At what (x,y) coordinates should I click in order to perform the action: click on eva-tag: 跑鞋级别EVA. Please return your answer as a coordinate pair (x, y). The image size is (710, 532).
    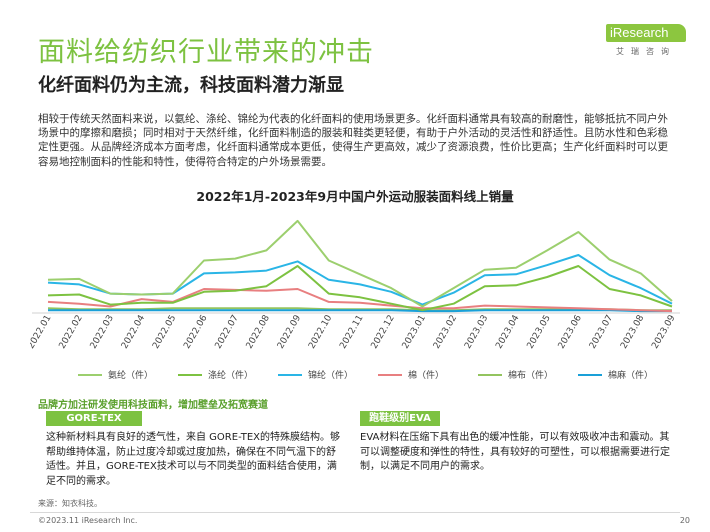
    Looking at the image, I should click on (400, 418).